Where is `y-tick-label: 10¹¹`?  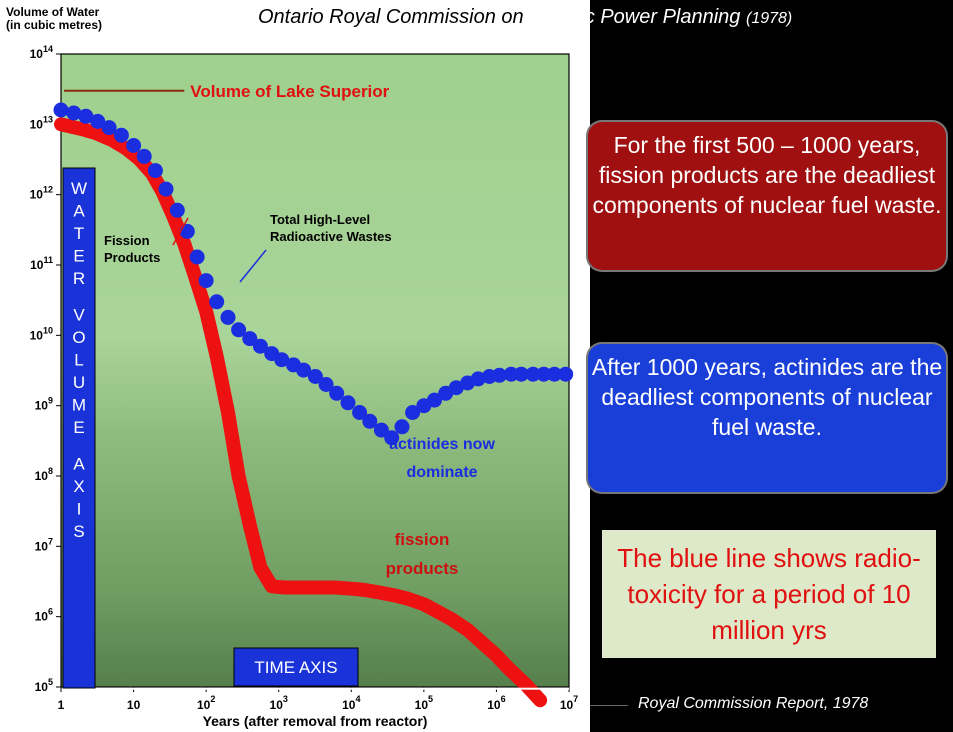
y-tick-label: 10¹¹ is located at coordinates (41, 263).